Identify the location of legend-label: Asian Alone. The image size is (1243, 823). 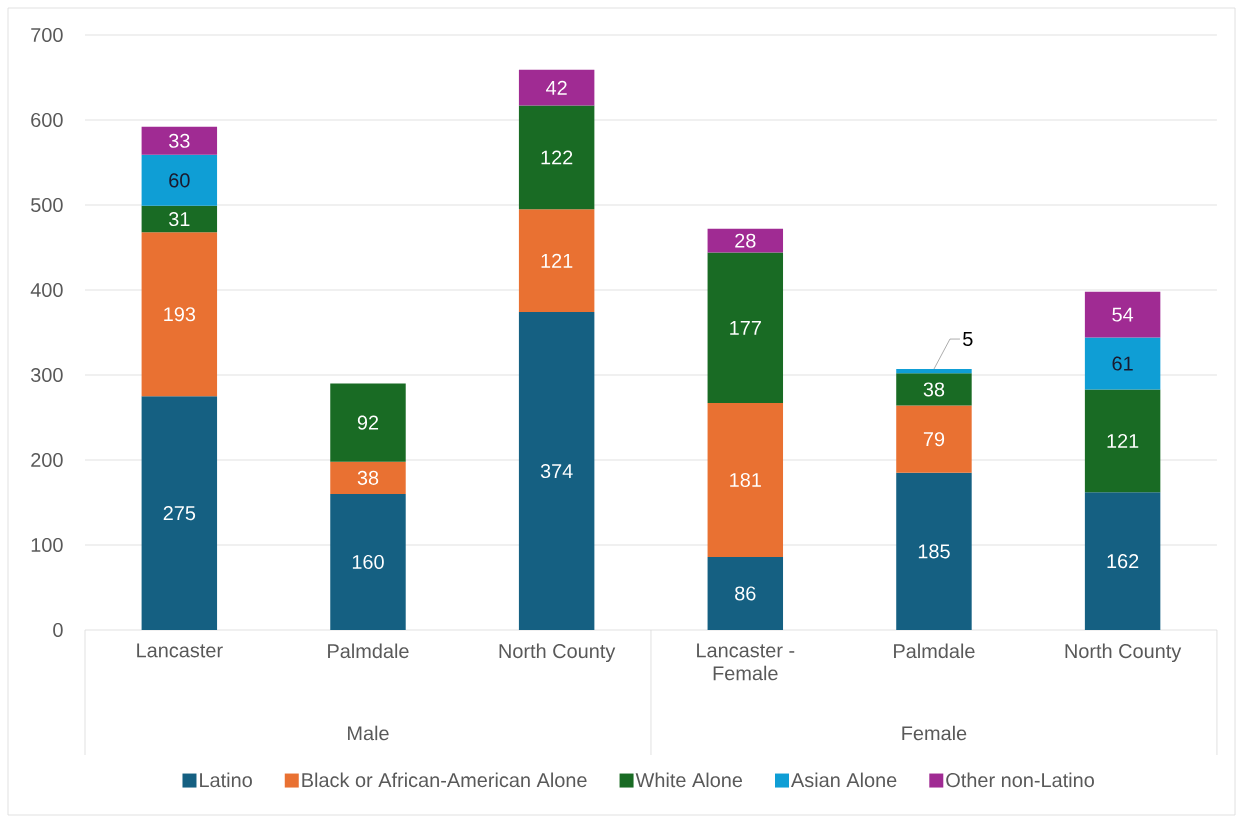
(844, 780).